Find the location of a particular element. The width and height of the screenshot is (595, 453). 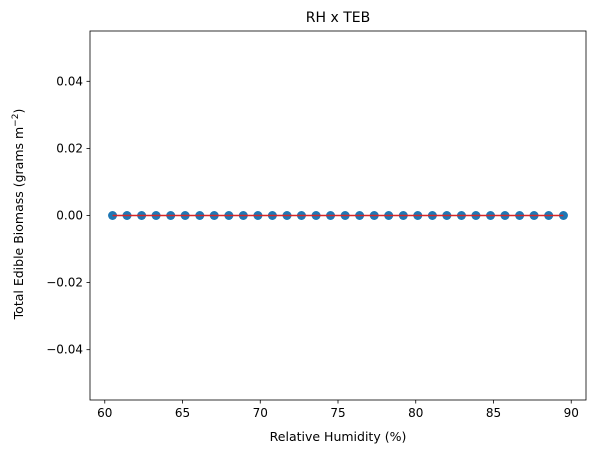

plot-area is located at coordinates (338, 215).